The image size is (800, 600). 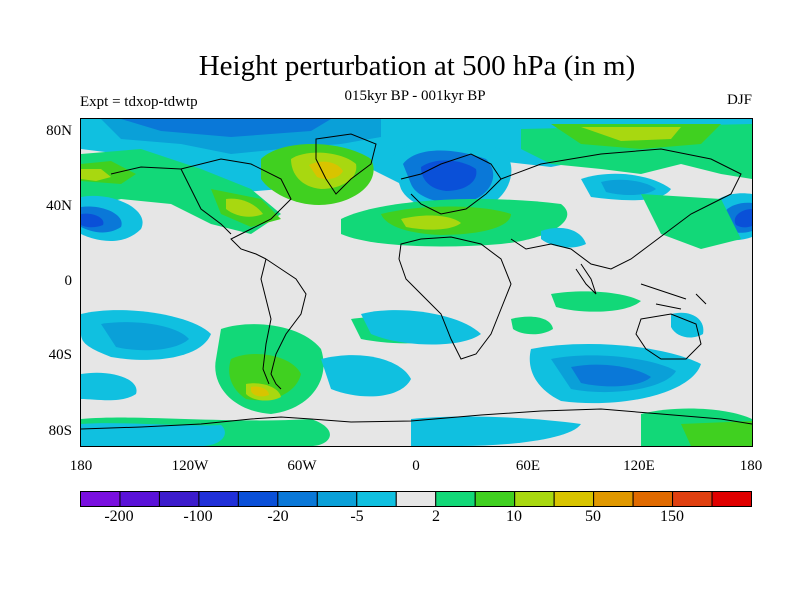 I want to click on lon-label-180w: 180, so click(x=81, y=466).